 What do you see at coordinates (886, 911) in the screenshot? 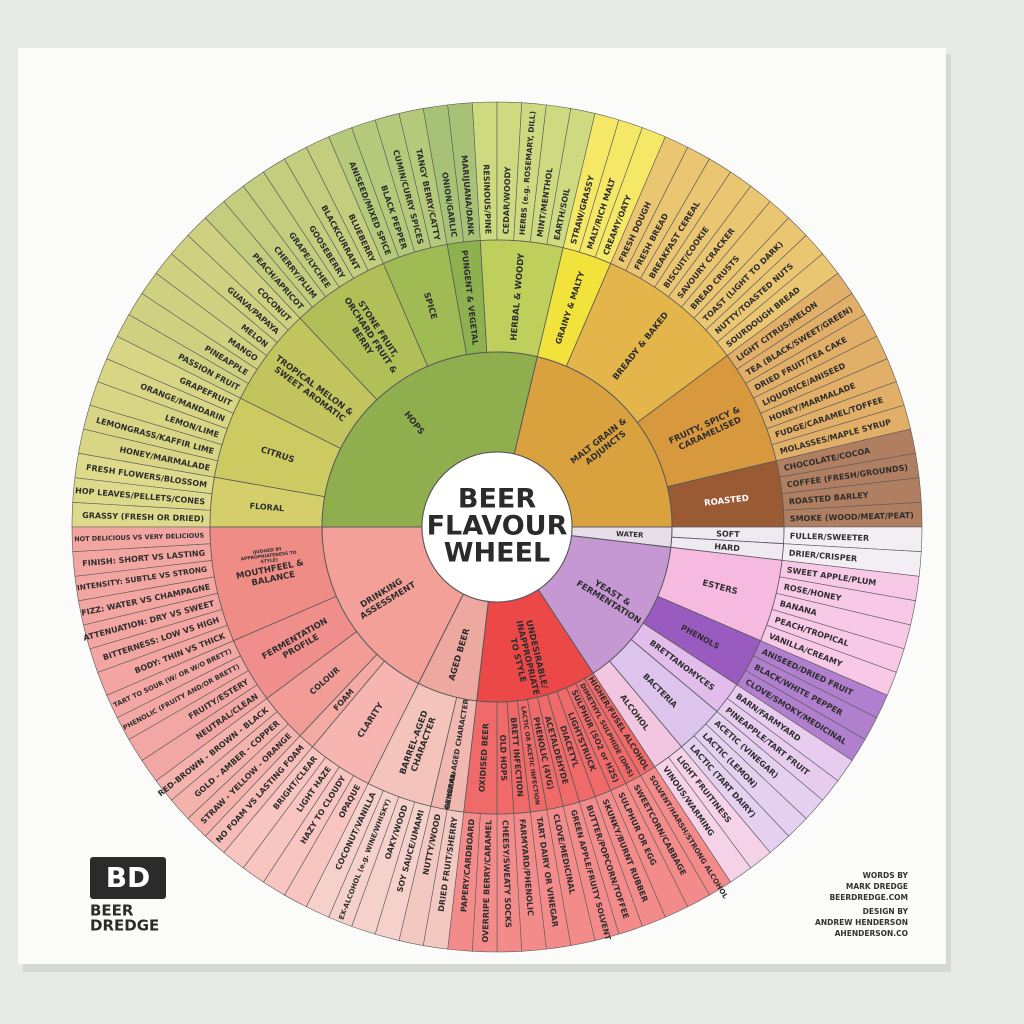
I see `credit-line: DESIGN BY` at bounding box center [886, 911].